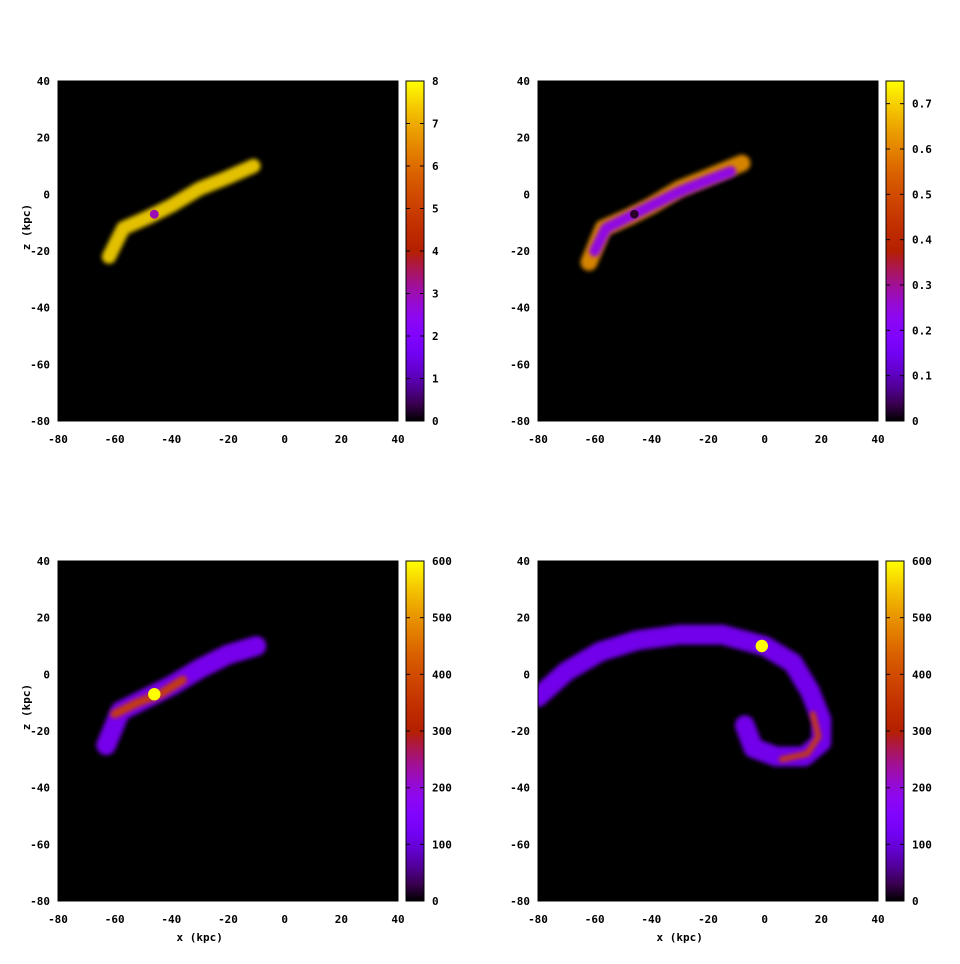 The image size is (960, 964). I want to click on colorbar-tick-label: 0.2, so click(922, 330).